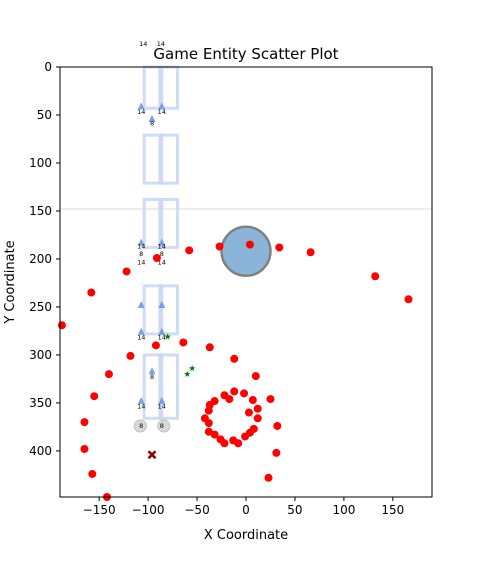 The width and height of the screenshot is (480, 564). Describe the element at coordinates (245, 54) in the screenshot. I see `chart-title: Game Entity Scatter Plot` at that location.